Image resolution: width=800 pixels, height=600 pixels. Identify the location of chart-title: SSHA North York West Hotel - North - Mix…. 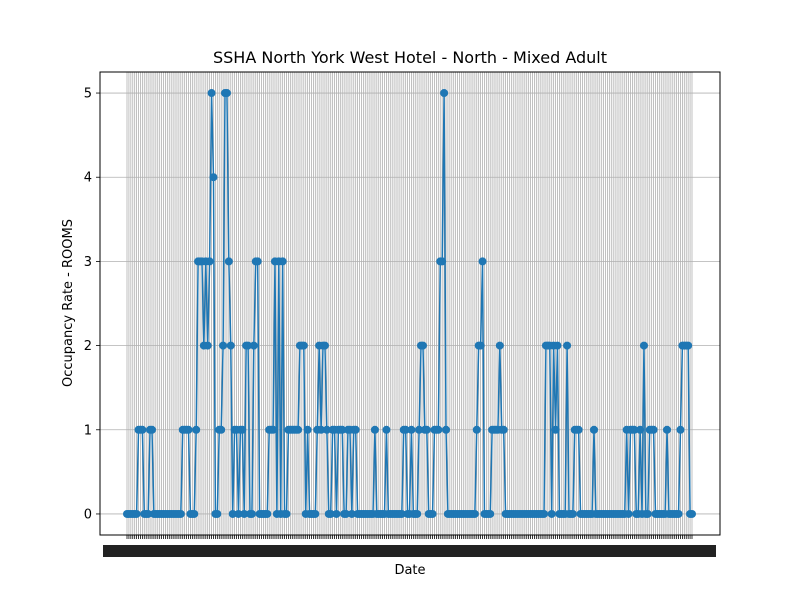
(410, 57).